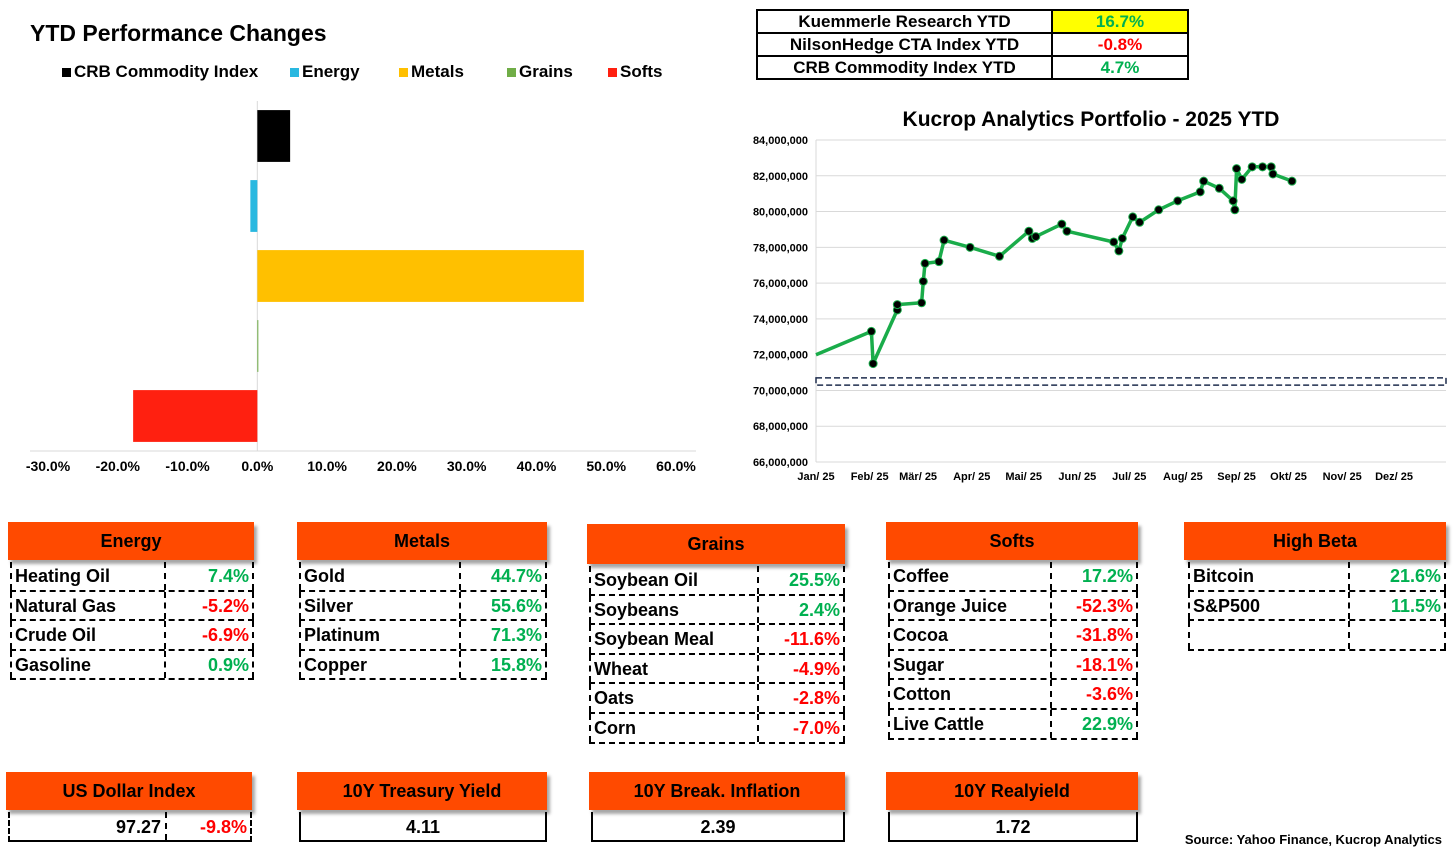 Image resolution: width=1456 pixels, height=856 pixels. Describe the element at coordinates (504, 635) in the screenshot. I see `row-value: 71.3%` at that location.